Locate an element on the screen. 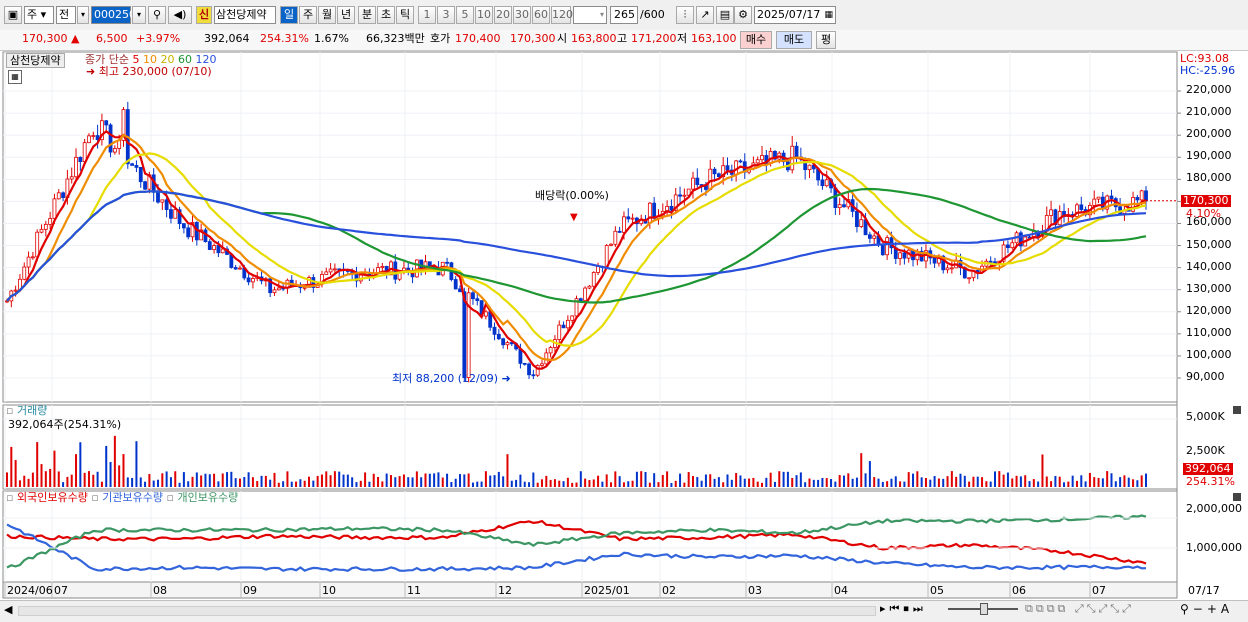 The image size is (1248, 622). scrollbar-track is located at coordinates (447, 611).